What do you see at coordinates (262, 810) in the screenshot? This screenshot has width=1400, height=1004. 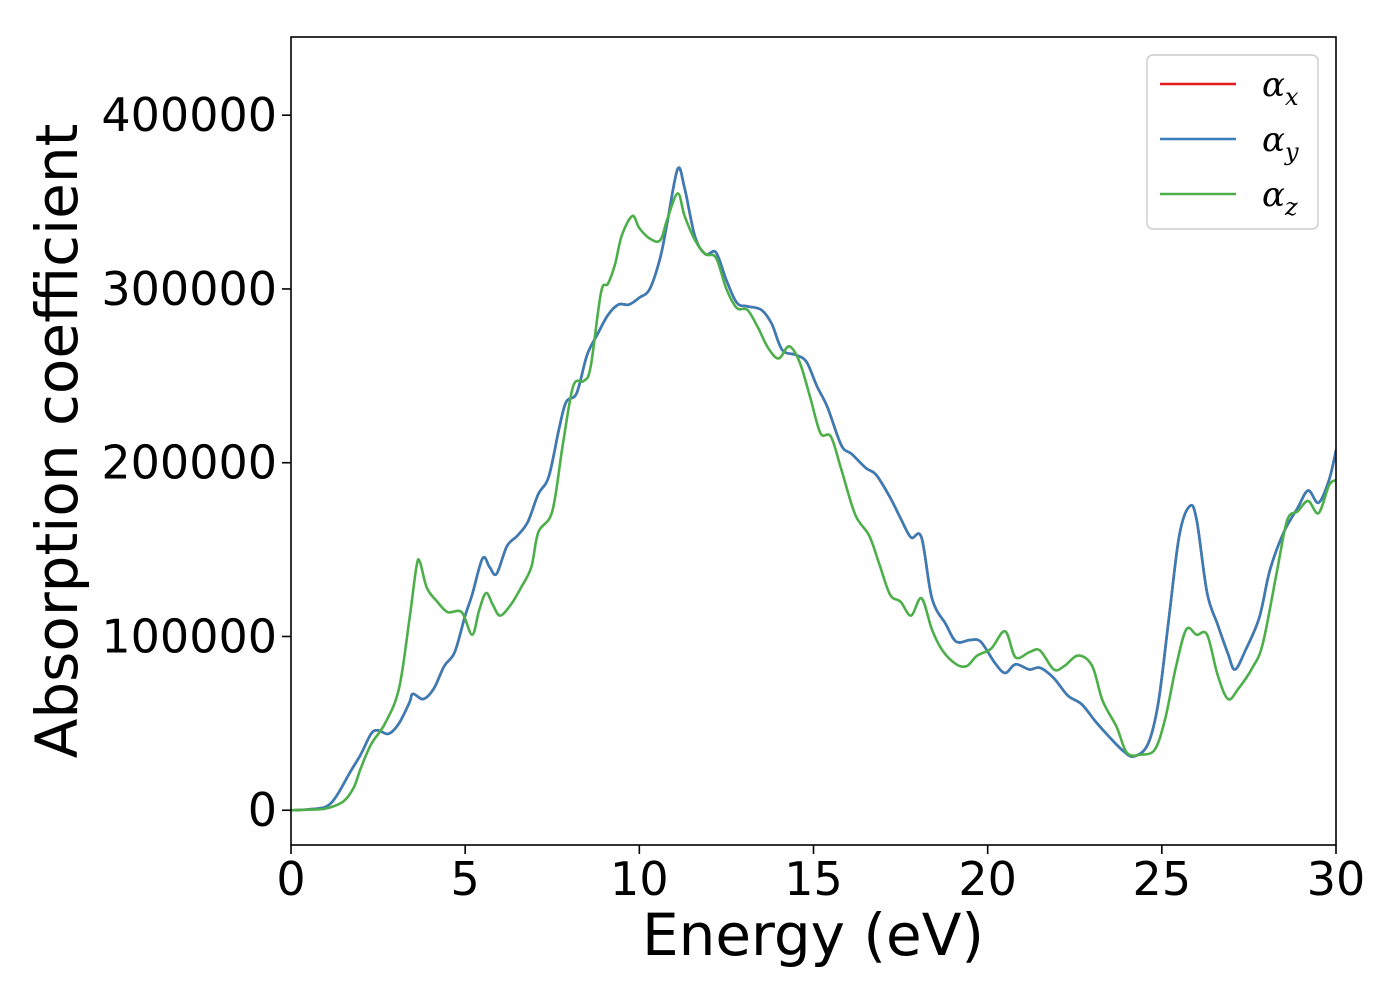 I see `y-tick-label: 0` at bounding box center [262, 810].